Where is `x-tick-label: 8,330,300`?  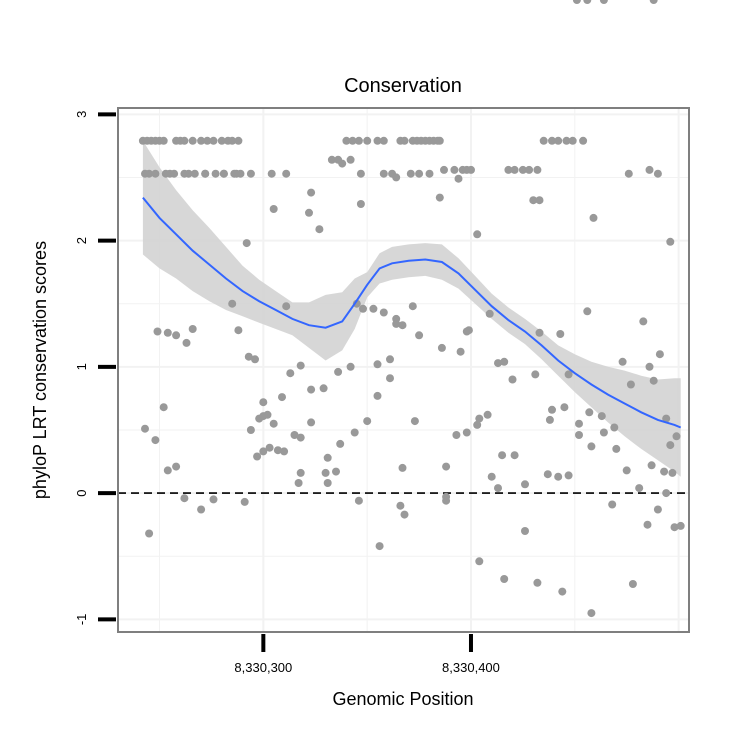
x-tick-label: 8,330,300 is located at coordinates (263, 667).